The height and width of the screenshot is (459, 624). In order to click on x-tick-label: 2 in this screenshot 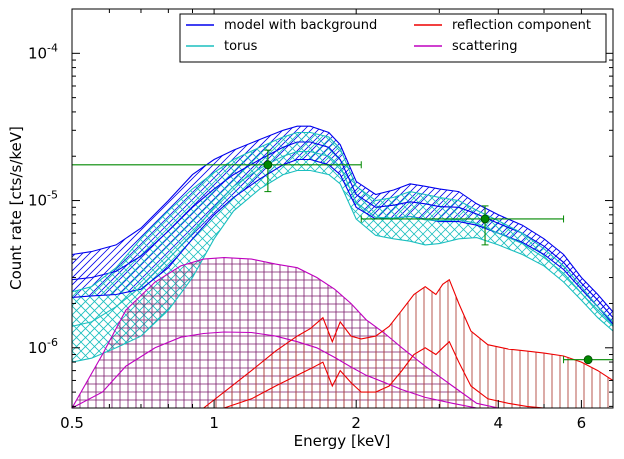, I will do `click(356, 423)`.